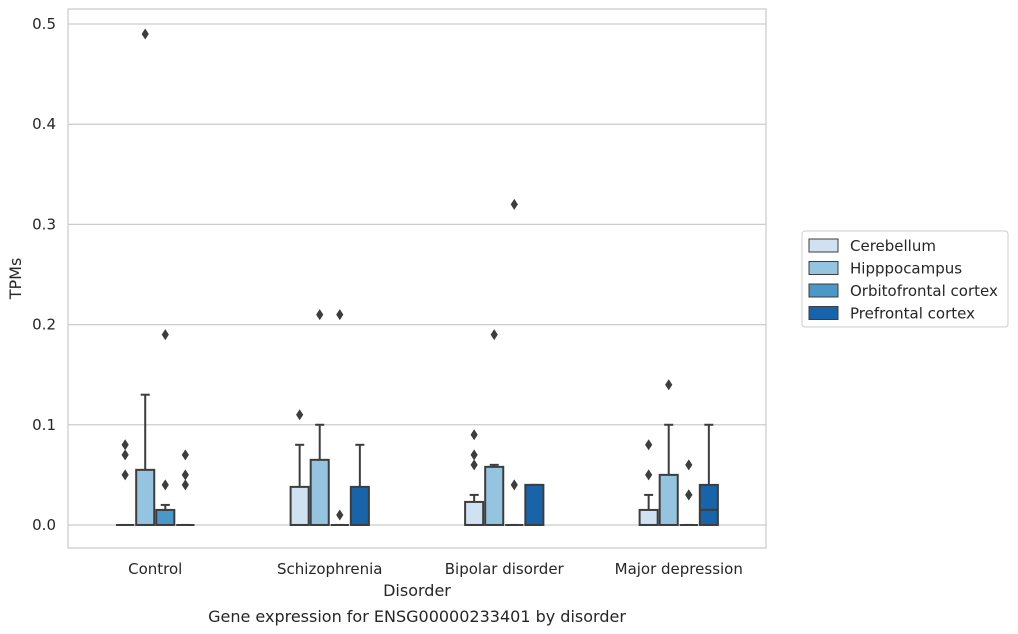  Describe the element at coordinates (505, 569) in the screenshot. I see `x-tick-label: Bipolar disorder` at that location.